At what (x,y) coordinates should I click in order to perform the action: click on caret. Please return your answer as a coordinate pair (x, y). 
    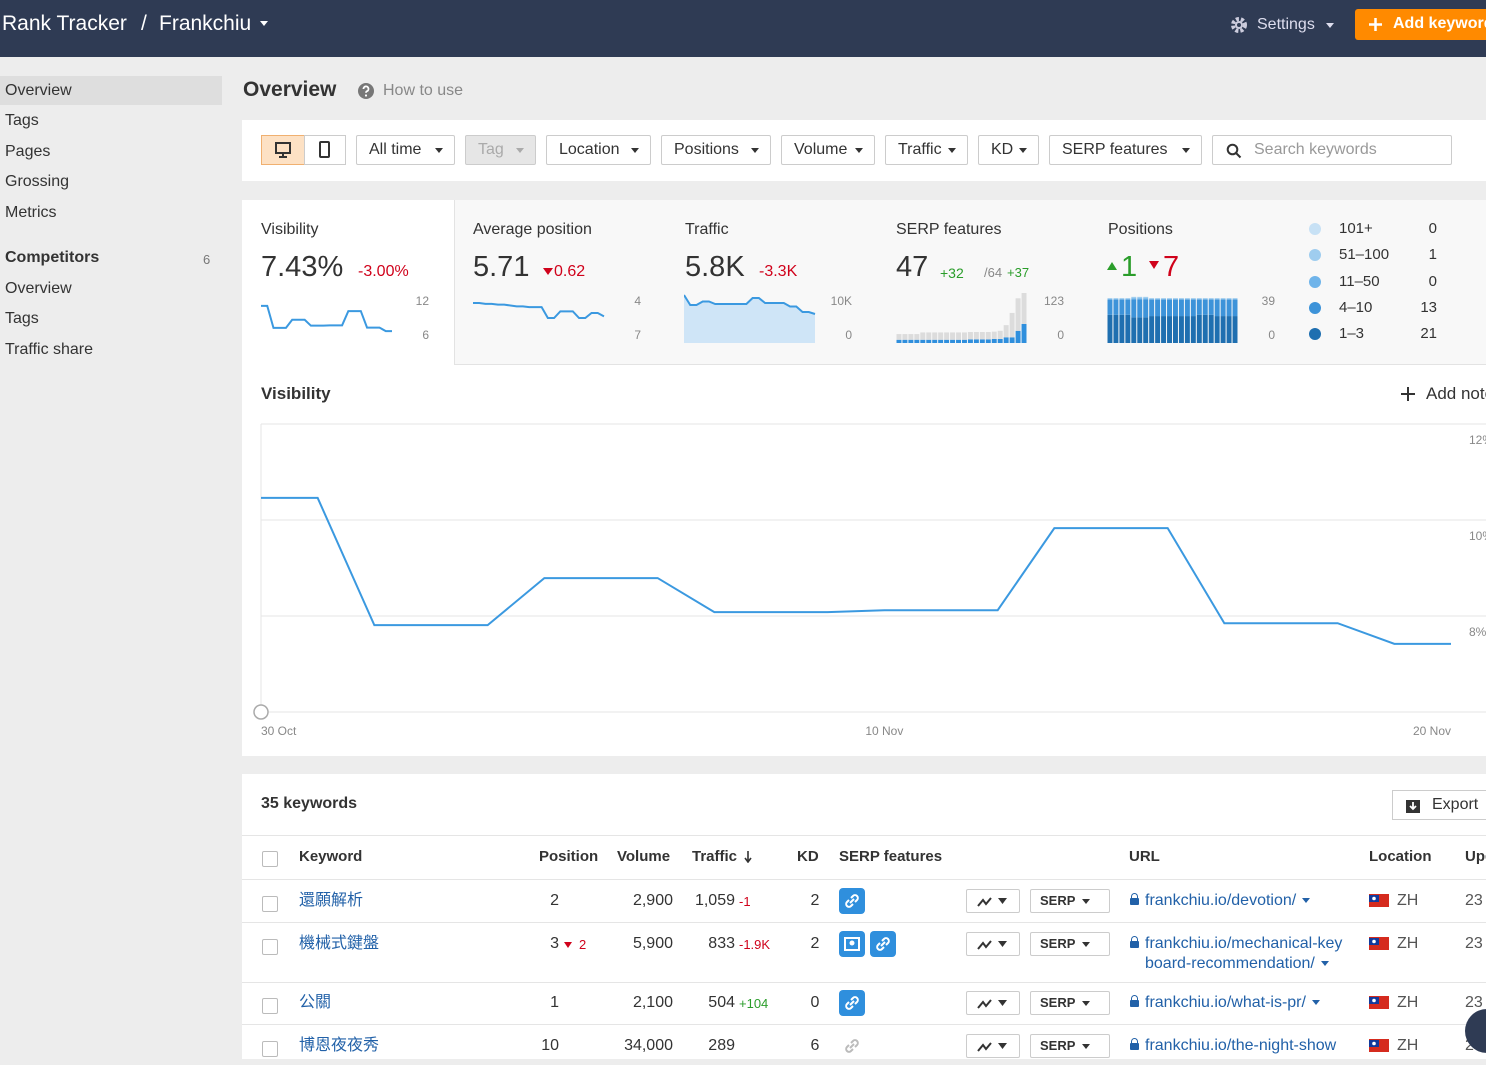
    Looking at the image, I should click on (1086, 1047).